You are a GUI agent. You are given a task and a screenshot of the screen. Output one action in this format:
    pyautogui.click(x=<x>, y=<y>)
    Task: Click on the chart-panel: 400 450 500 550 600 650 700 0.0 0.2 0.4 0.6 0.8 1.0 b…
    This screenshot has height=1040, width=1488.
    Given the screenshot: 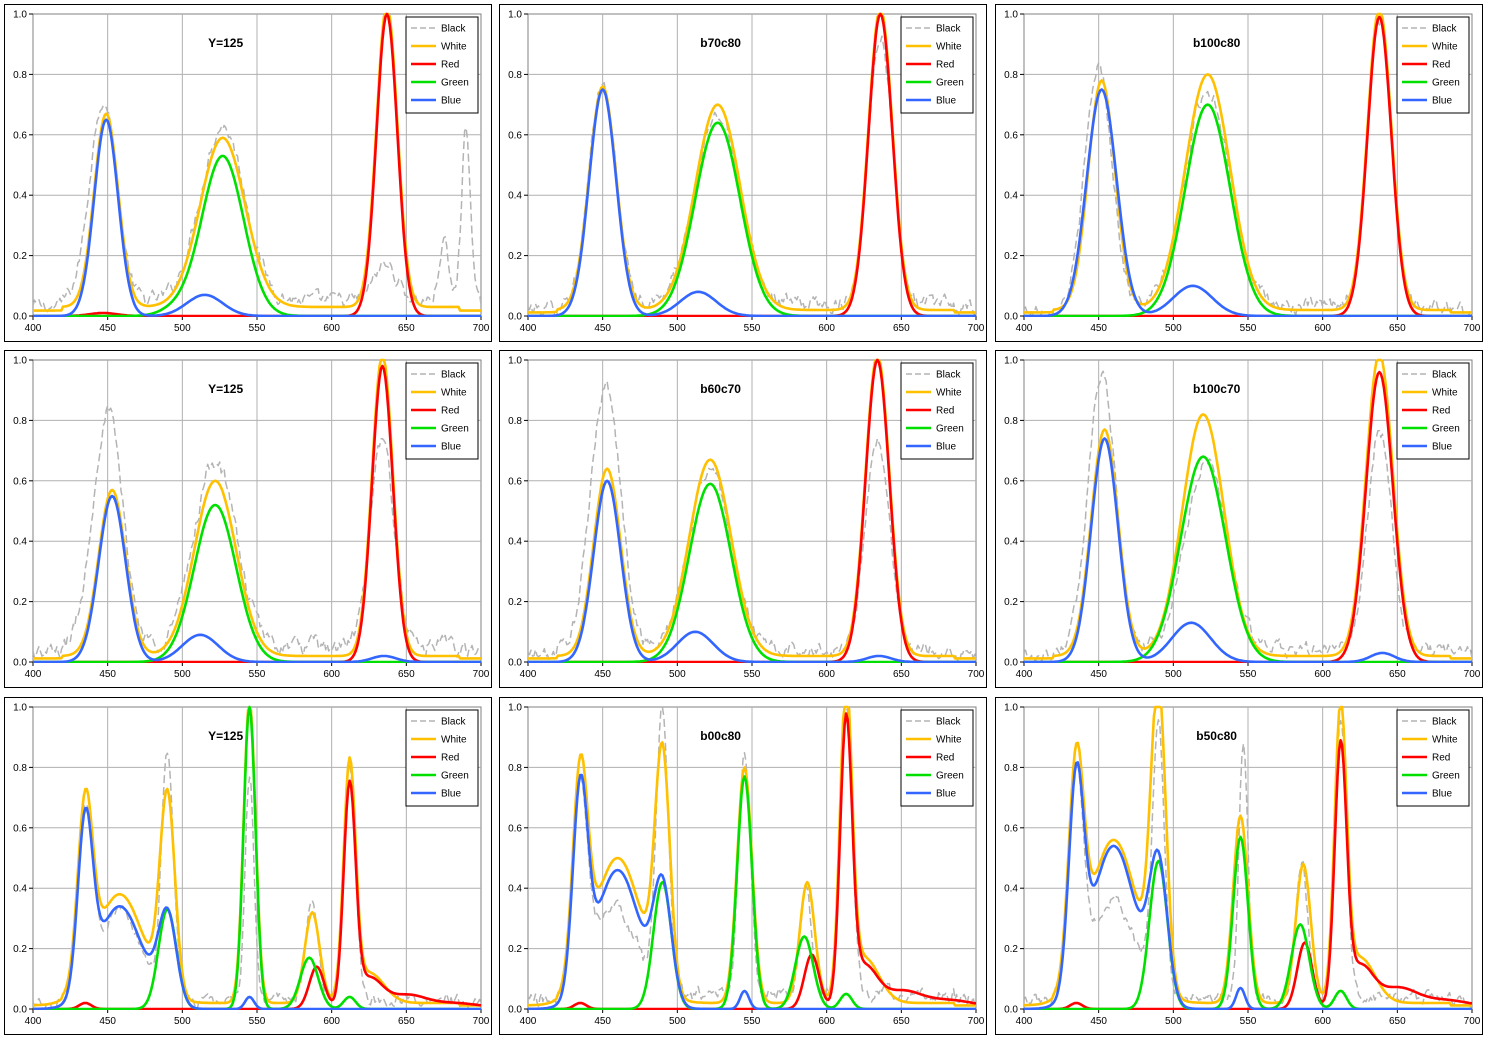 What is the action you would take?
    pyautogui.click(x=1239, y=519)
    